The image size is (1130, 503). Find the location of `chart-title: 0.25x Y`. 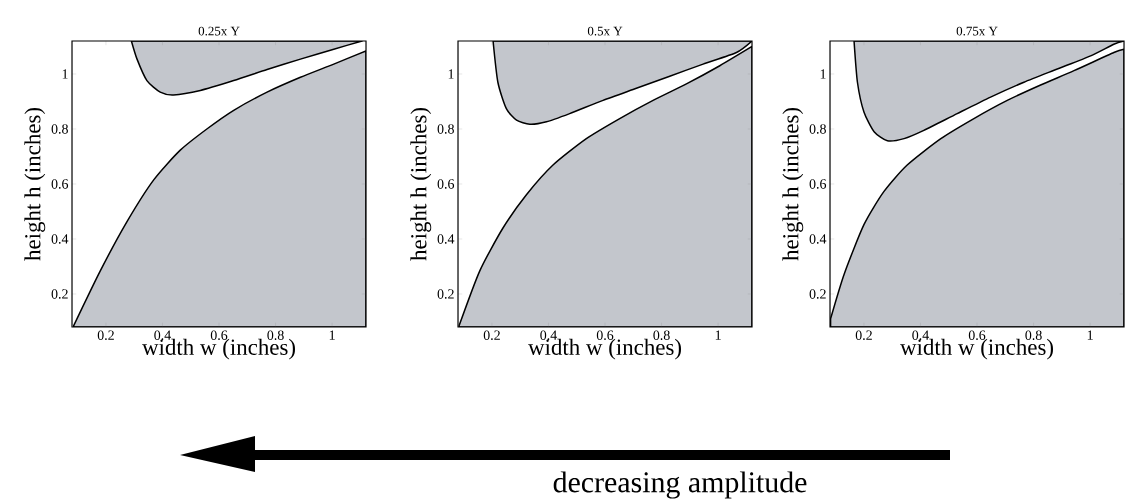

chart-title: 0.25x Y is located at coordinates (219, 31).